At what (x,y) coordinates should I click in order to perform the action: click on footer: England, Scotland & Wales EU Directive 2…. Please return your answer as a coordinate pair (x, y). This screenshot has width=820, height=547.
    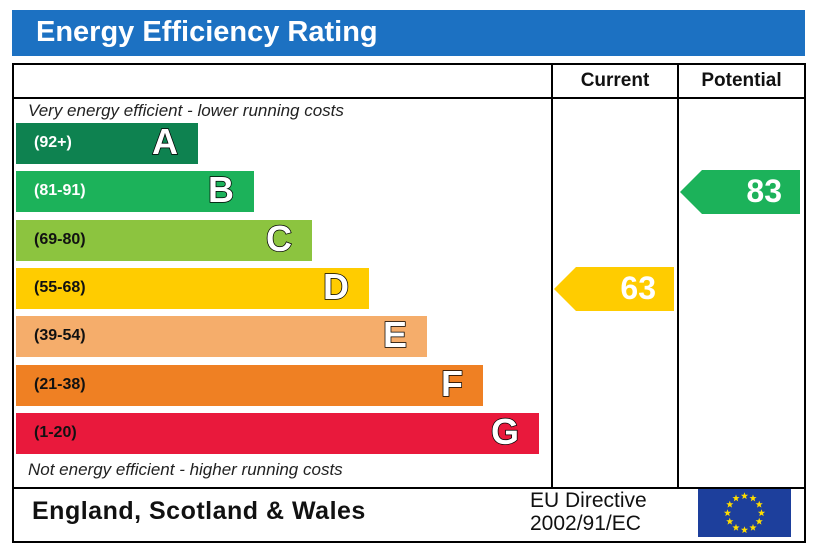
    Looking at the image, I should click on (409, 515).